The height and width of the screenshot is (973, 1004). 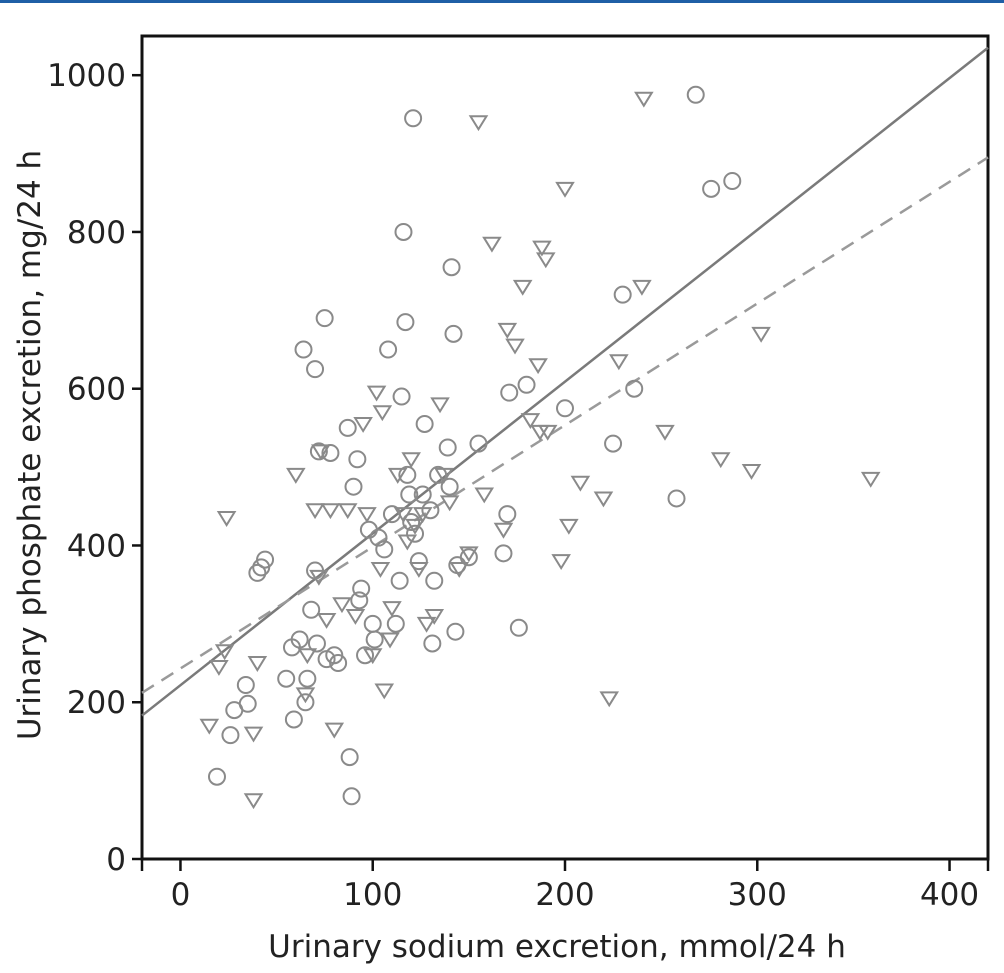 What do you see at coordinates (502, 1) in the screenshot?
I see `top-accent-bar` at bounding box center [502, 1].